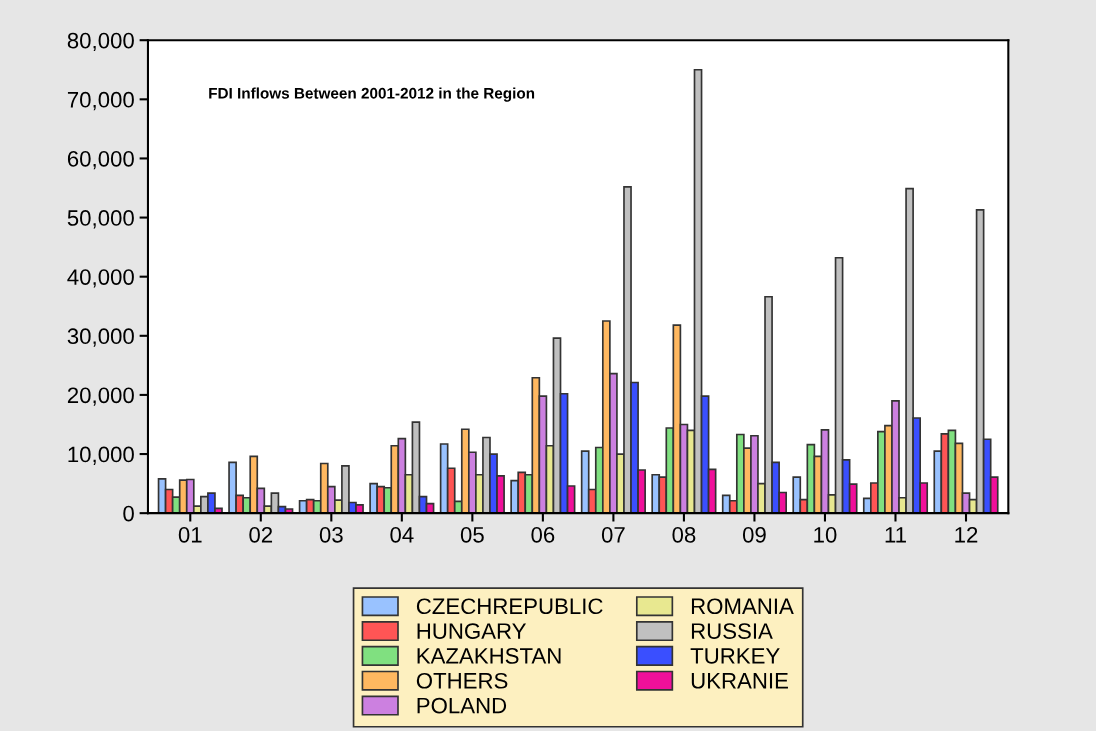 This screenshot has height=731, width=1096. Describe the element at coordinates (742, 606) in the screenshot. I see `legend-label: ROMANIA` at that location.